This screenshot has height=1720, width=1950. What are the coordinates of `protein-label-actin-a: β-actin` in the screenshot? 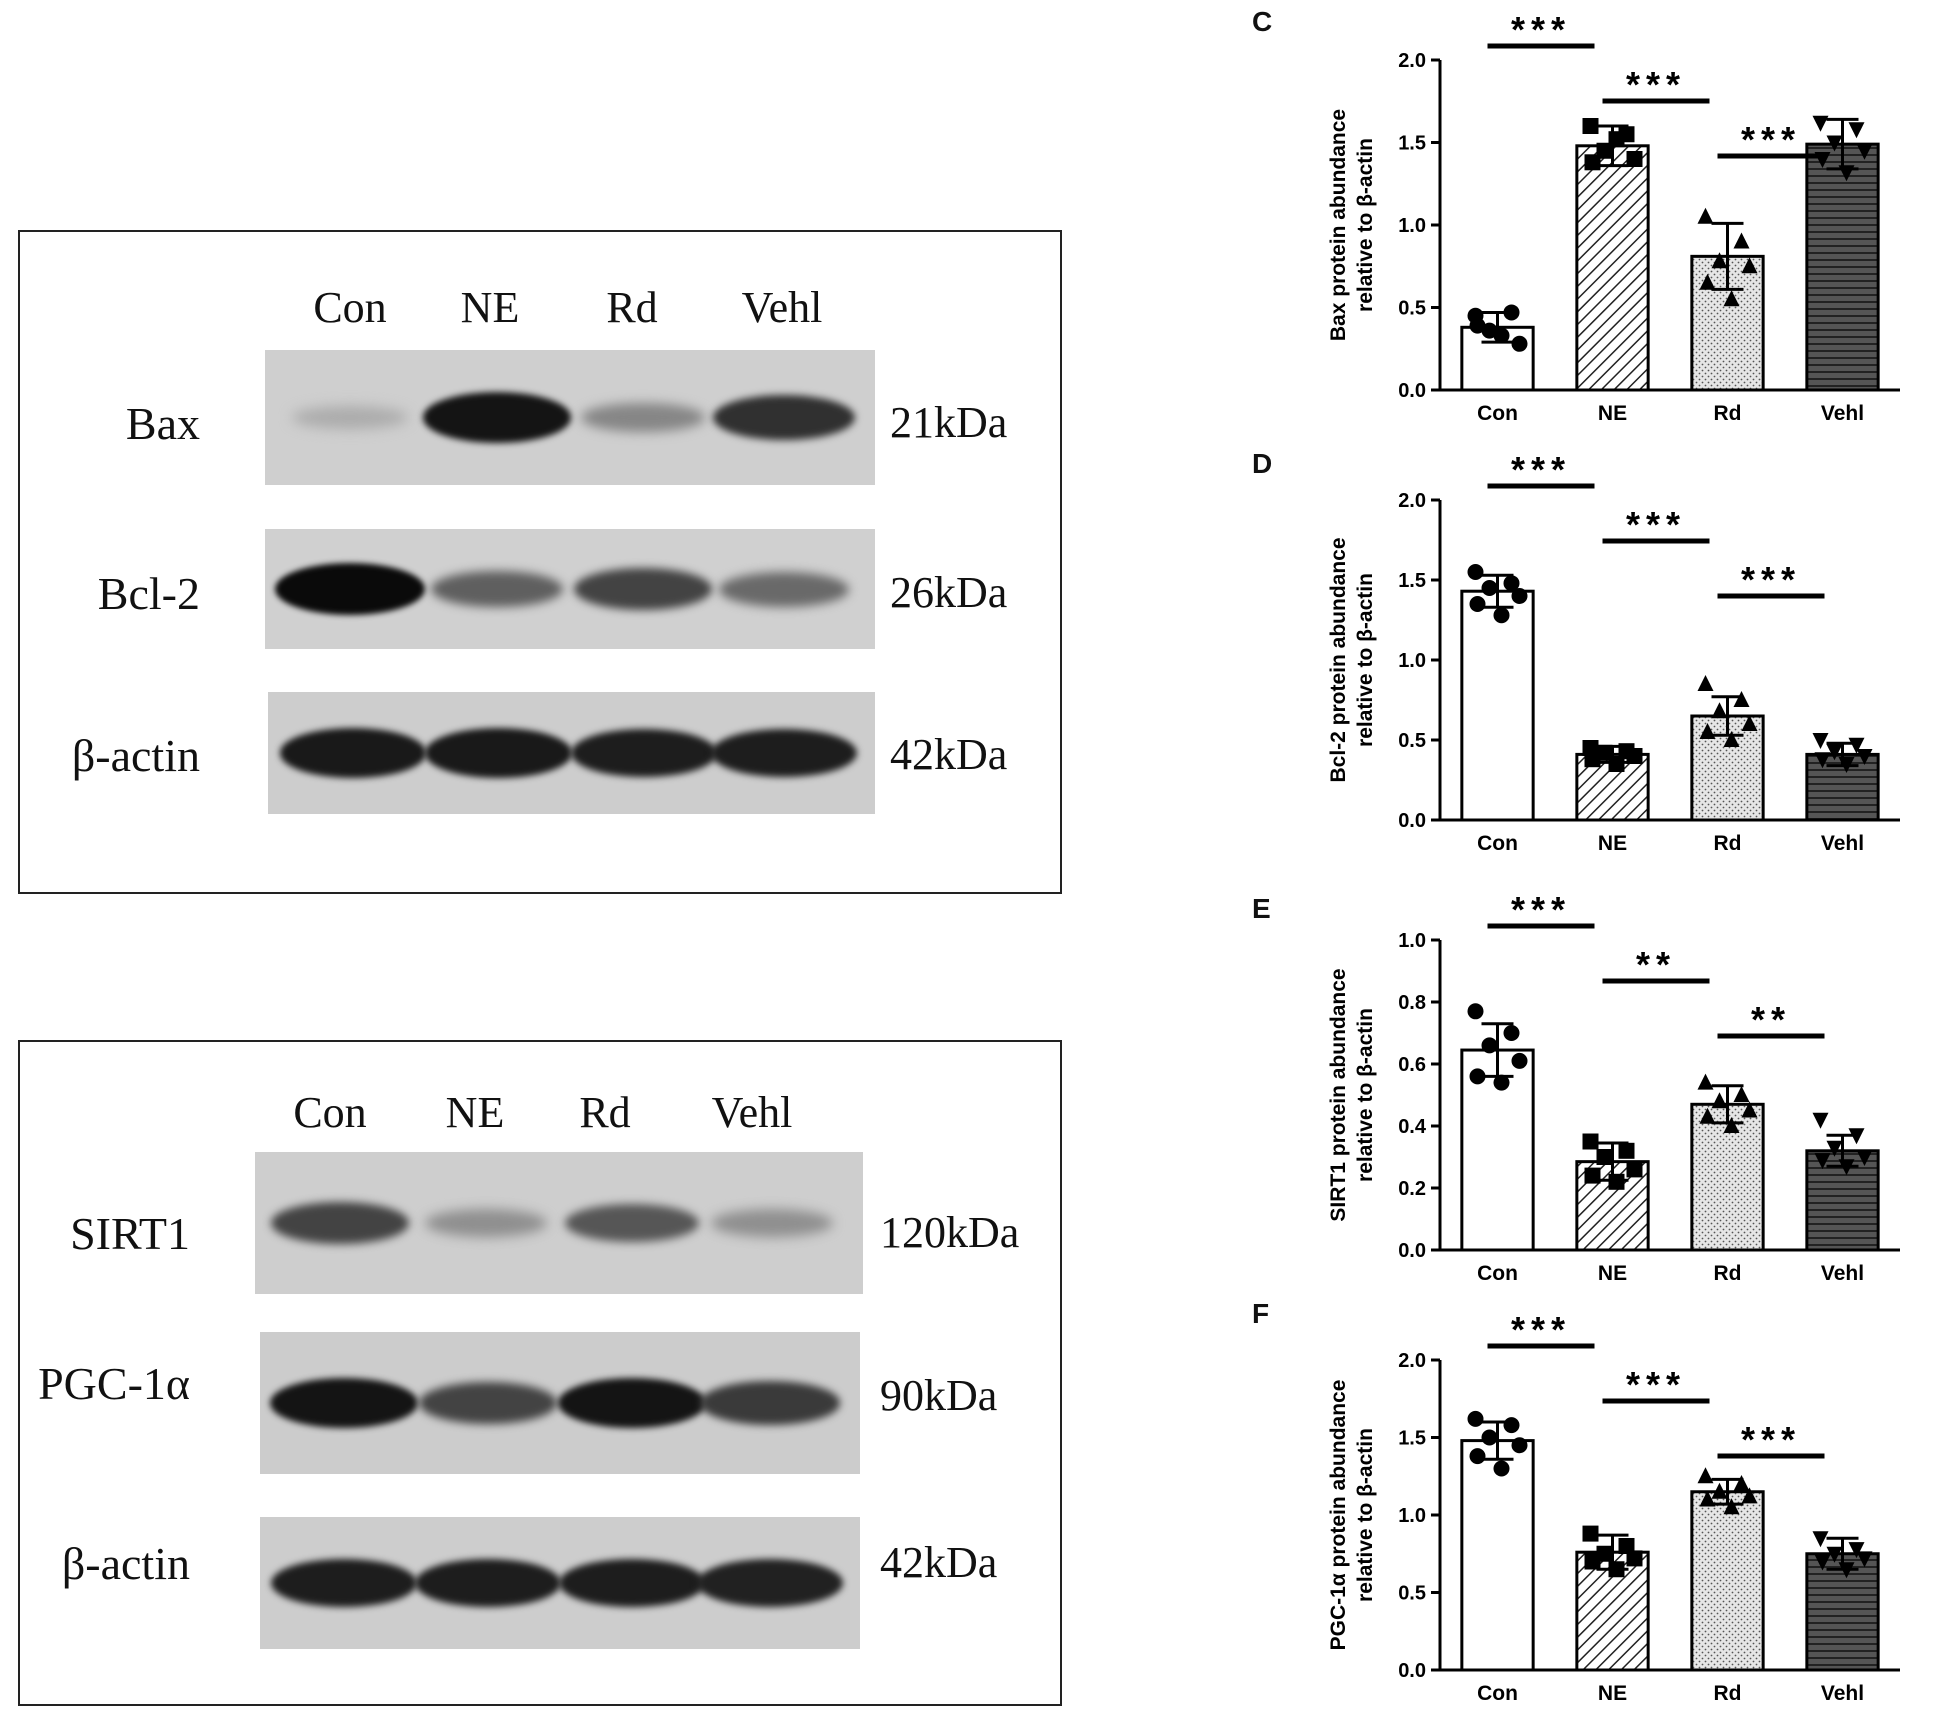 It's located at (135, 755).